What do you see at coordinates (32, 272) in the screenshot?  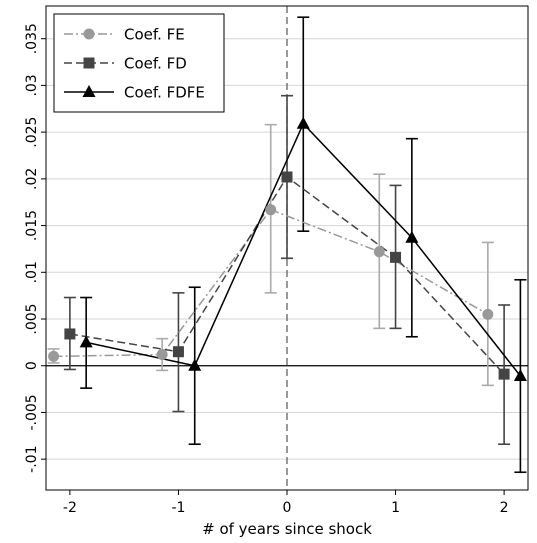 I see `y-tick-label: .01` at bounding box center [32, 272].